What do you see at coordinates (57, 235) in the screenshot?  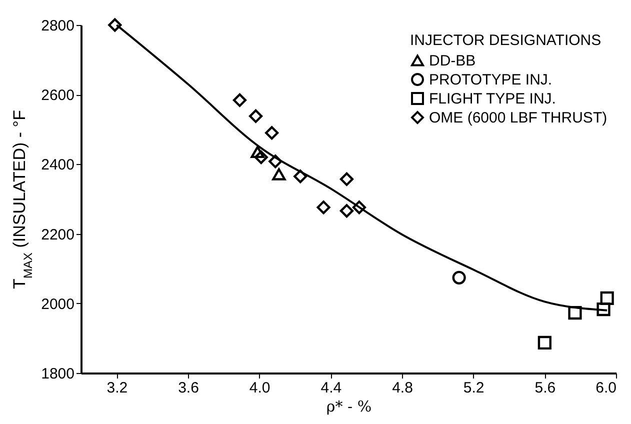 I see `y-tick-label: 2200` at bounding box center [57, 235].